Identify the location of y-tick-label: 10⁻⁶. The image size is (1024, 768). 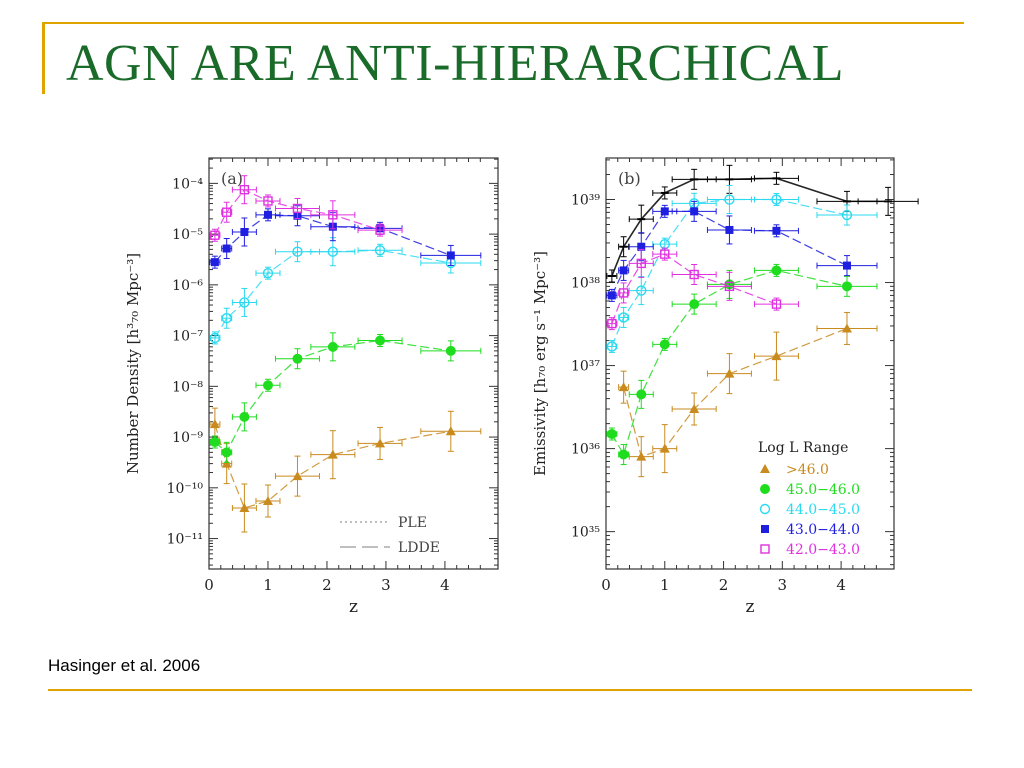
(187, 286).